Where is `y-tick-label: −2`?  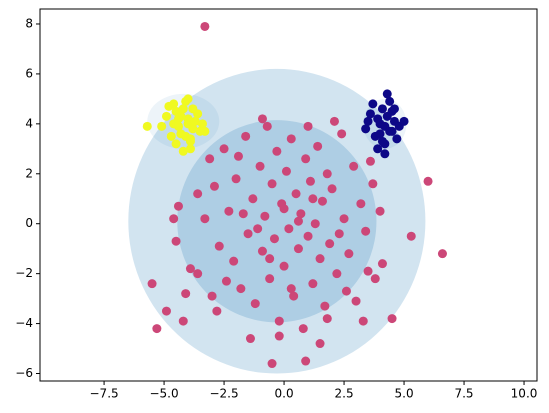
y-tick-label: −2 is located at coordinates (24, 273).